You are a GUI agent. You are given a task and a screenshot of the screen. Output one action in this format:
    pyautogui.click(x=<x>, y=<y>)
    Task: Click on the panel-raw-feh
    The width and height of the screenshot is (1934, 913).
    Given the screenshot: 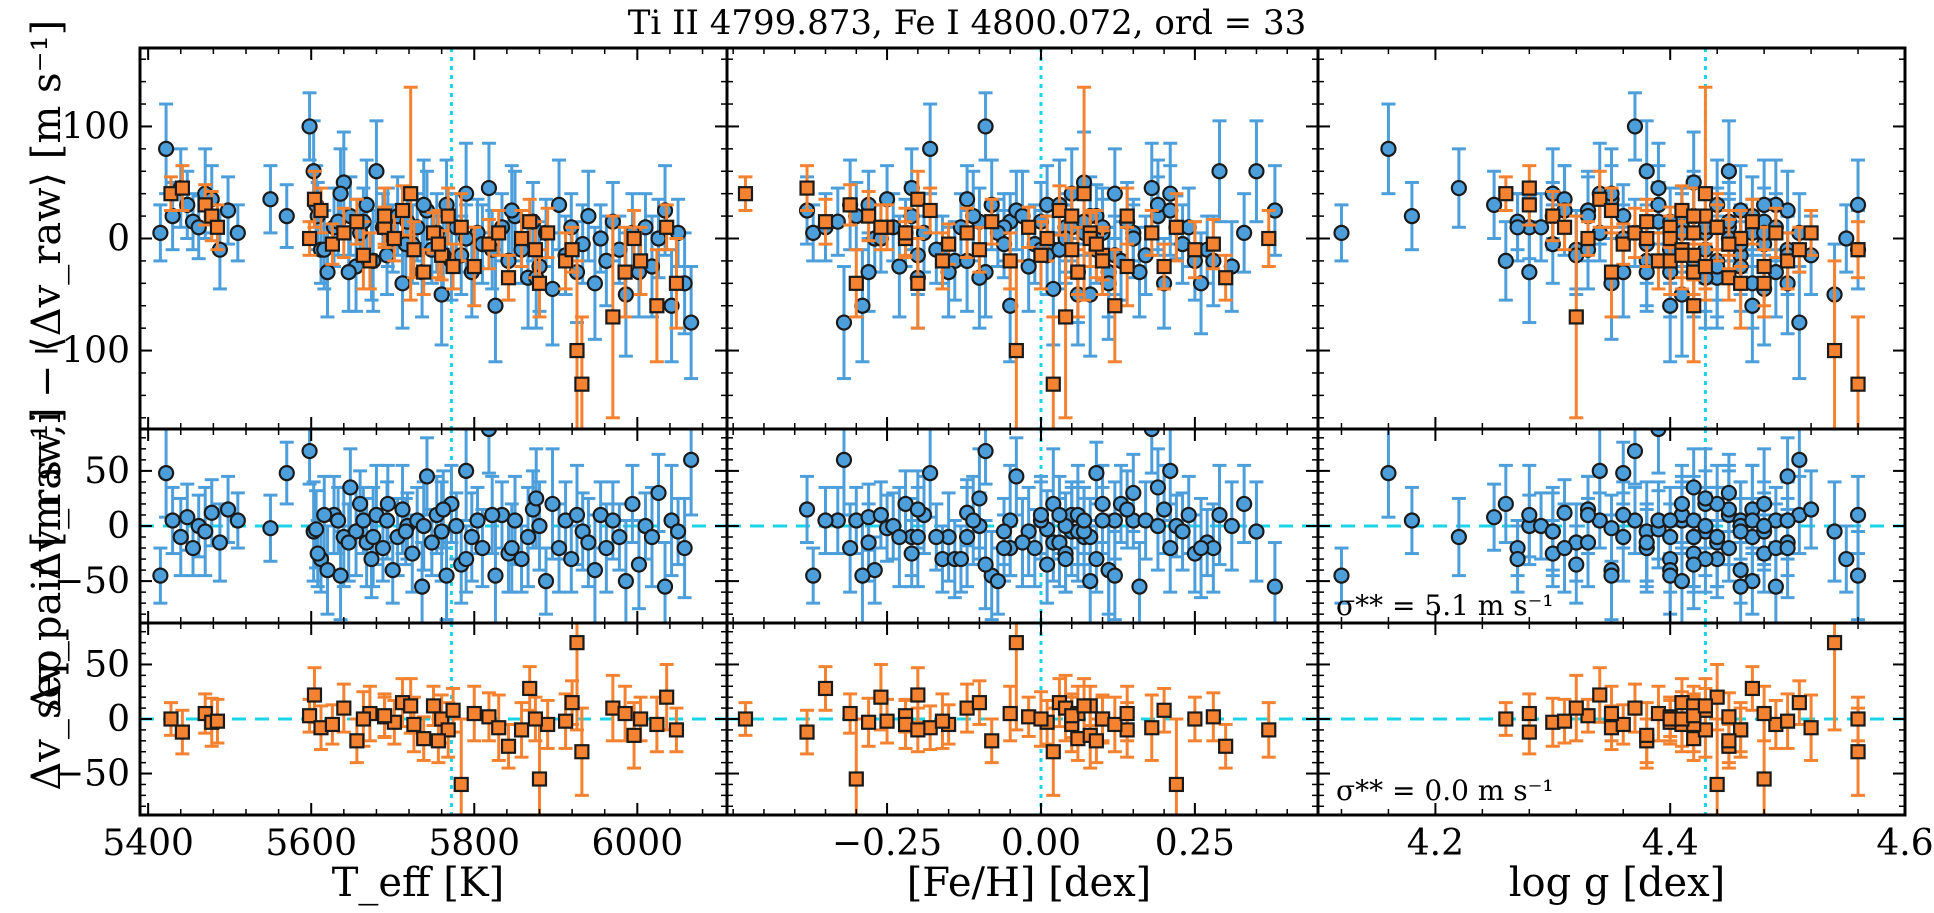 What is the action you would take?
    pyautogui.click(x=1010, y=238)
    